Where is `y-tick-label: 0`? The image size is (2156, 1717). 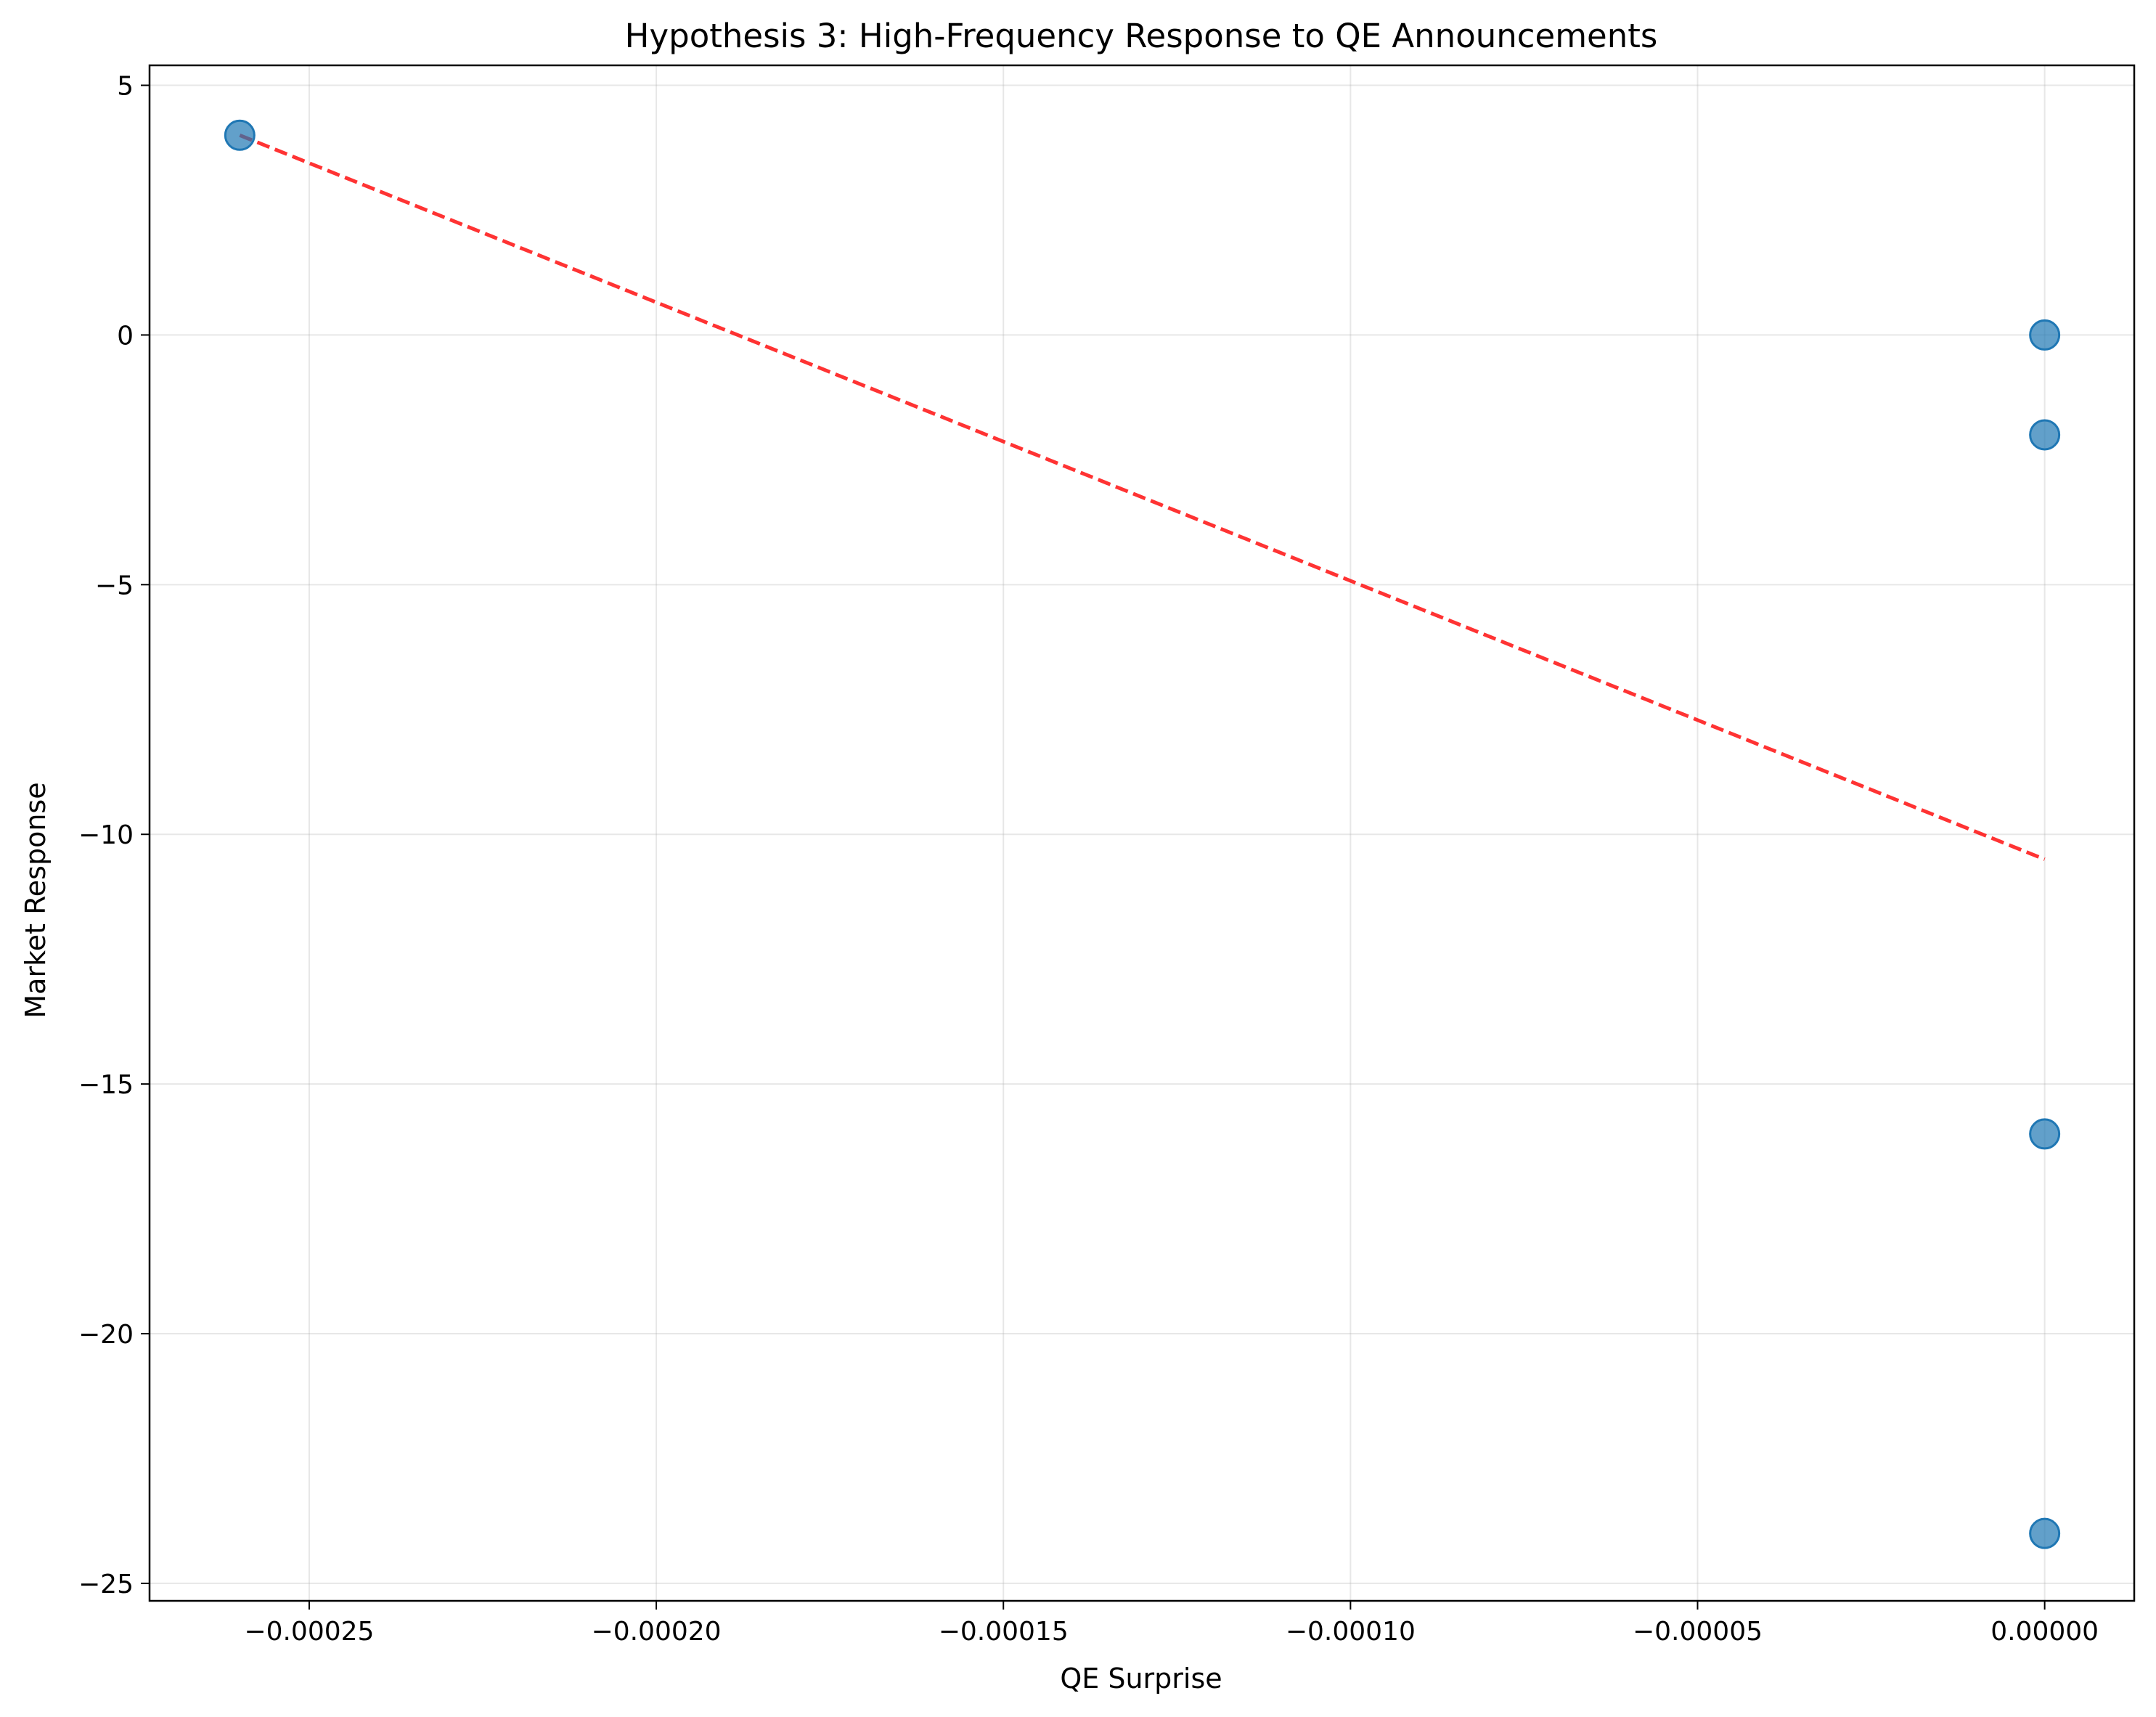 y-tick-label: 0 is located at coordinates (126, 336).